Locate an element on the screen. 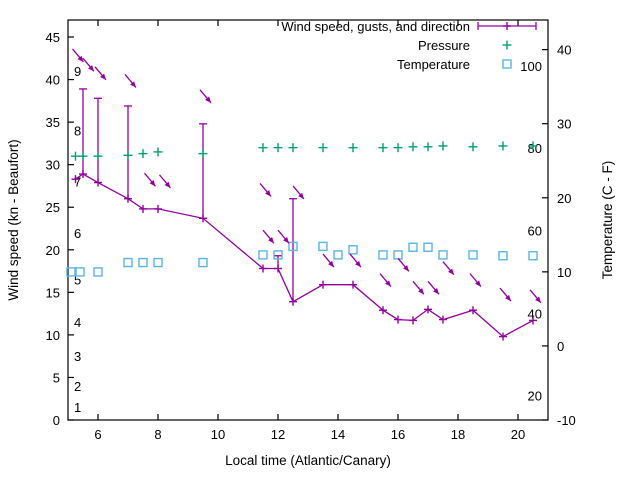 Image resolution: width=640 pixels, height=480 pixels. y-tick-label: 5 is located at coordinates (56, 377).